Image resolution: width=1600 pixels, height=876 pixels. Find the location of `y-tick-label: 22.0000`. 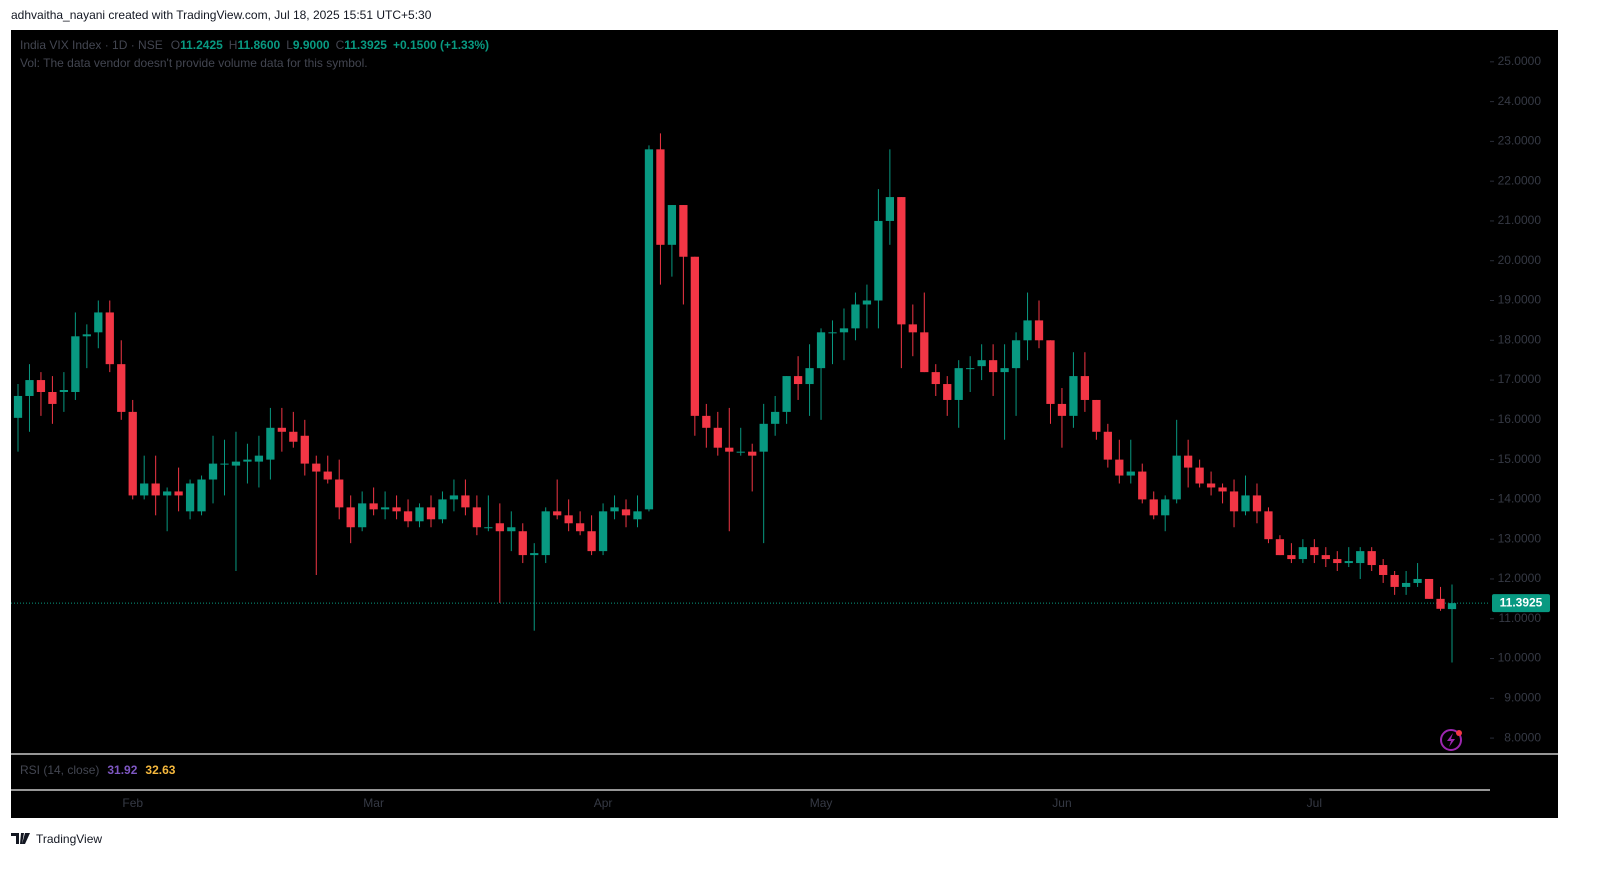

y-tick-label: 22.0000 is located at coordinates (1520, 180).